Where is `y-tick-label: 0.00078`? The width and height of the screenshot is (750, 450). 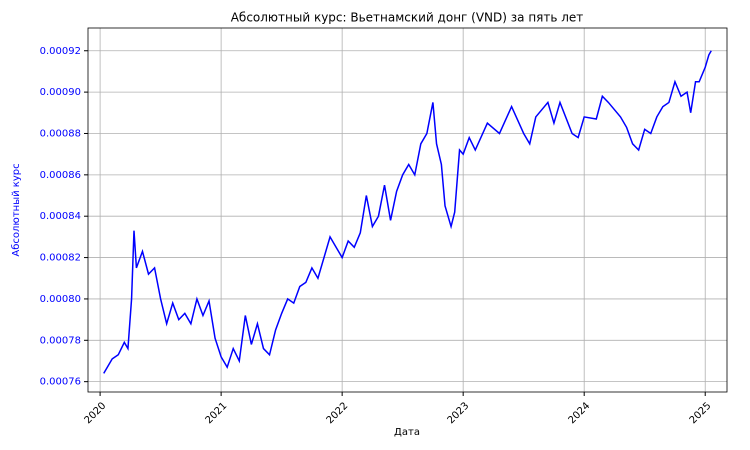
y-tick-label: 0.00078 is located at coordinates (60, 340).